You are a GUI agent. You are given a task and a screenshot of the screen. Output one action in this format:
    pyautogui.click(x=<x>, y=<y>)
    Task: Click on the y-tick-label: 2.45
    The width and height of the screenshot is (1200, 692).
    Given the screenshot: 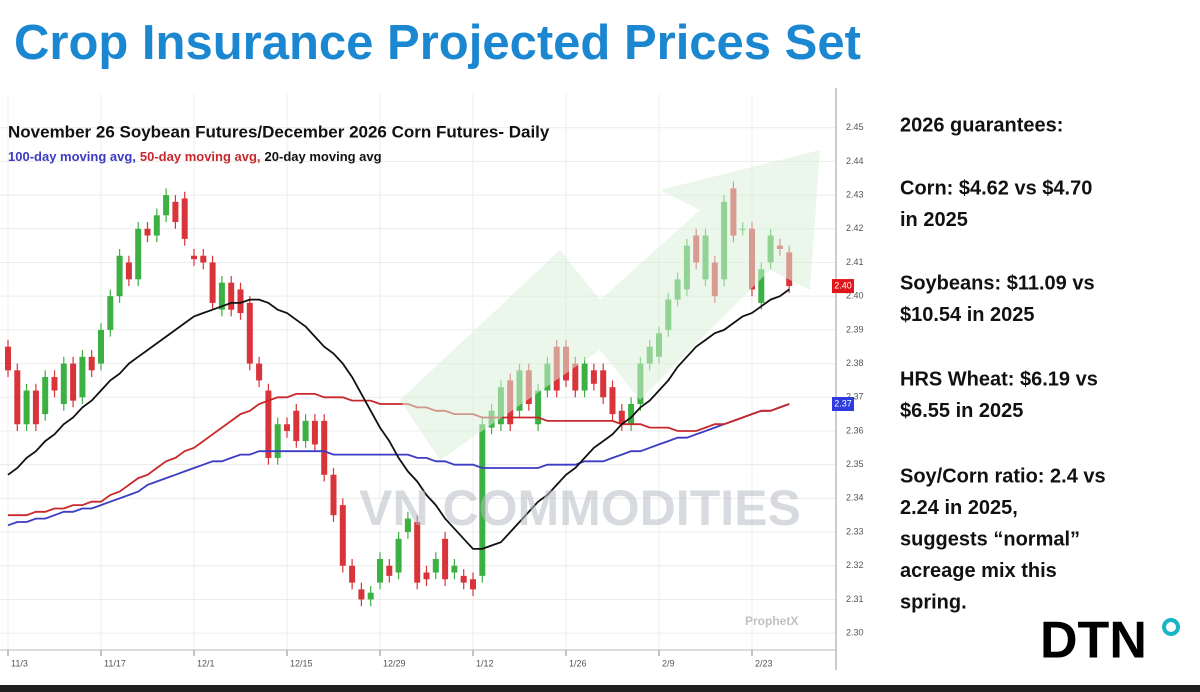 What is the action you would take?
    pyautogui.click(x=855, y=127)
    